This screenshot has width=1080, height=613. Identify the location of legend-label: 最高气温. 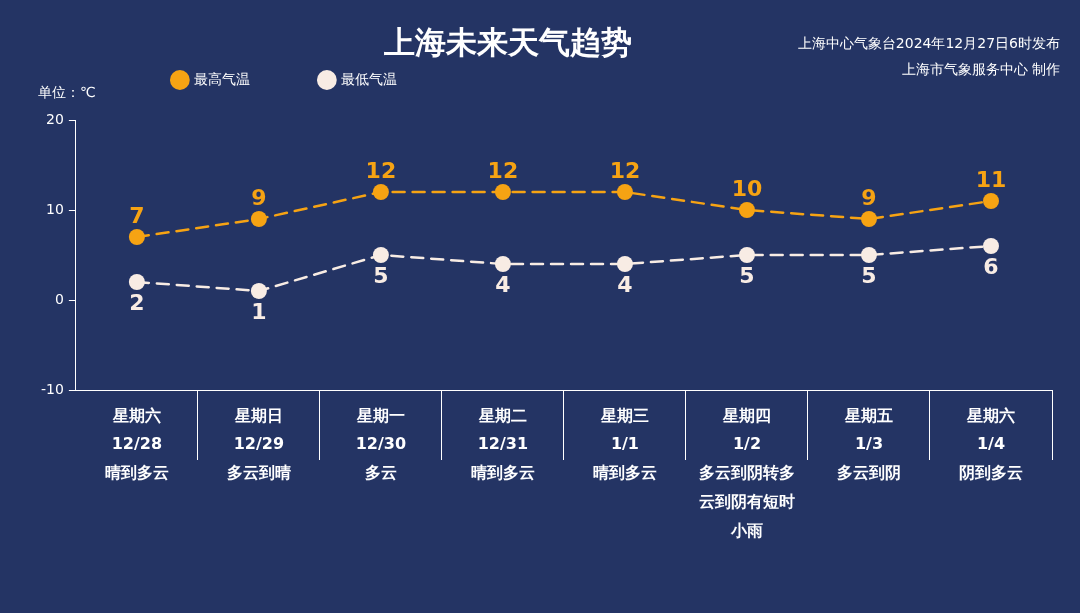
(221, 78).